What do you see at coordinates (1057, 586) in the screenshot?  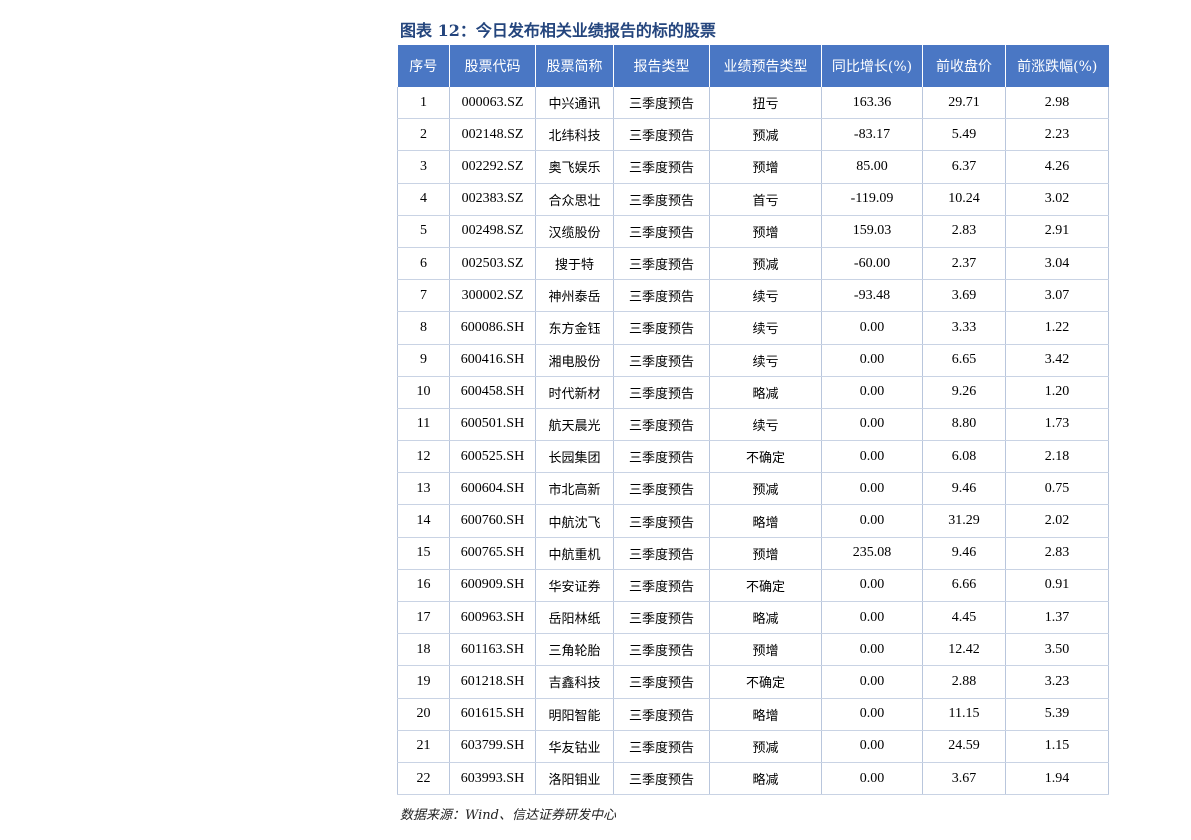 I see `table-cell: 0.91` at bounding box center [1057, 586].